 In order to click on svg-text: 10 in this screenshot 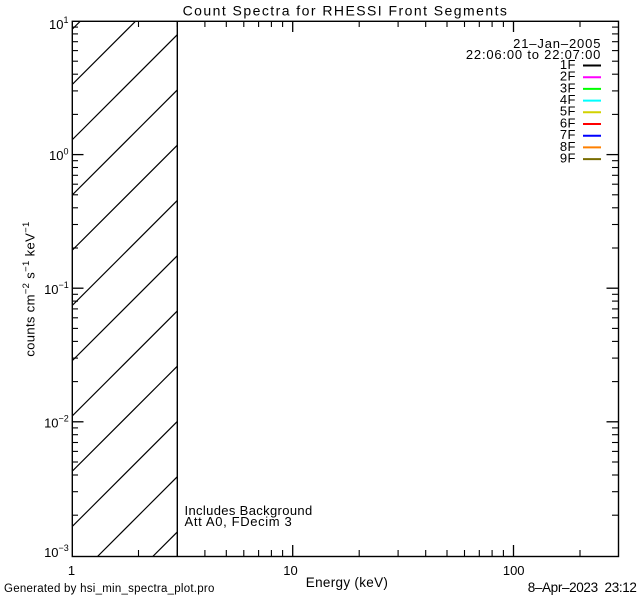, I will do `click(290, 570)`.